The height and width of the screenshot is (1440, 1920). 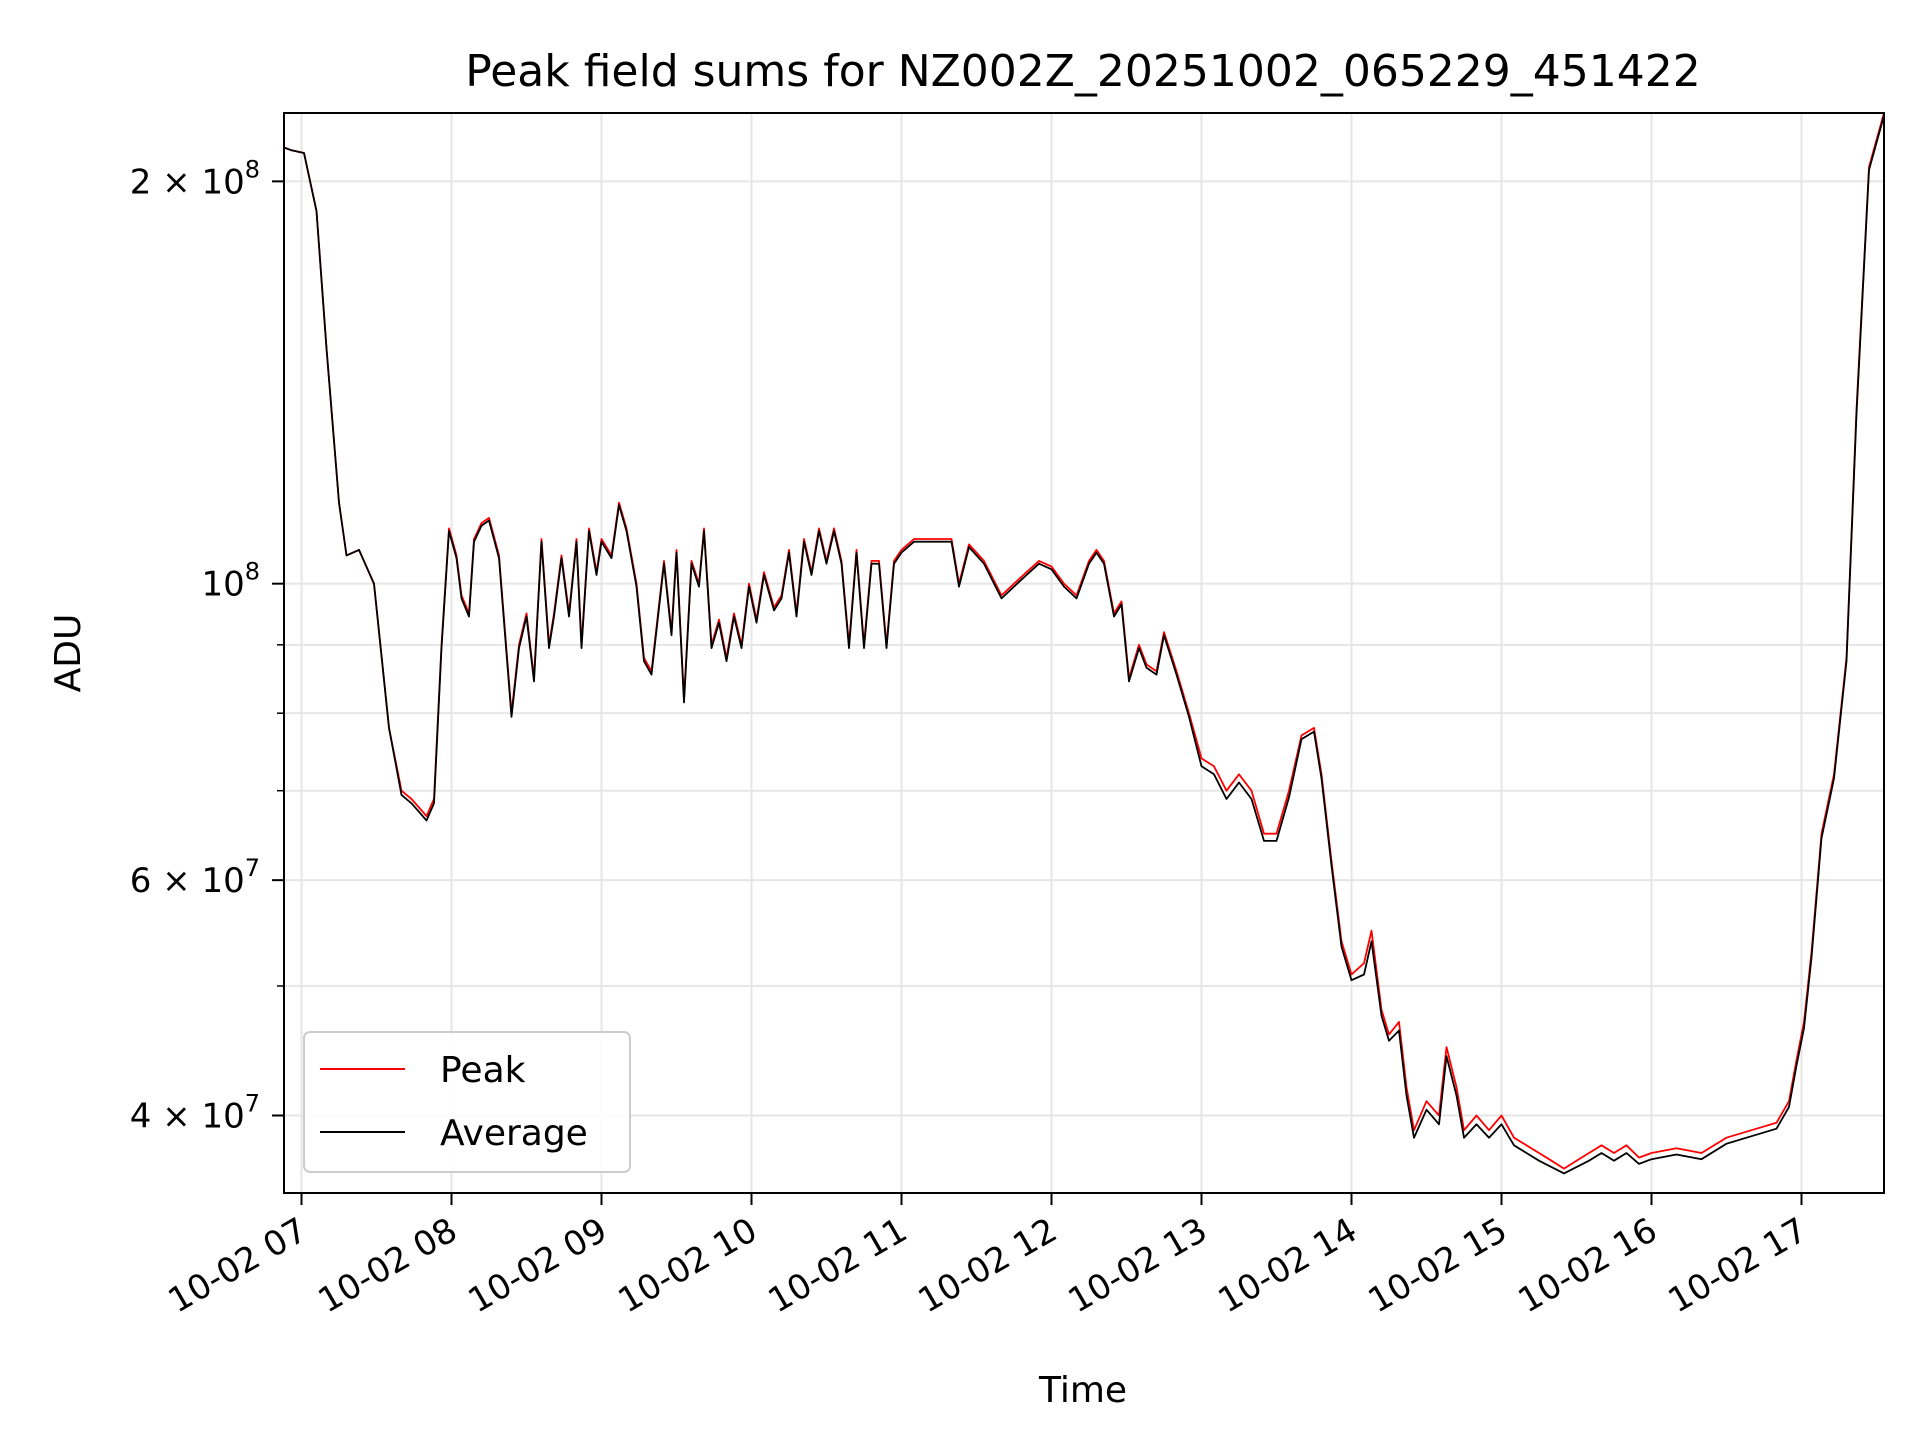 I want to click on x-axis-label: Time, so click(x=1082, y=1390).